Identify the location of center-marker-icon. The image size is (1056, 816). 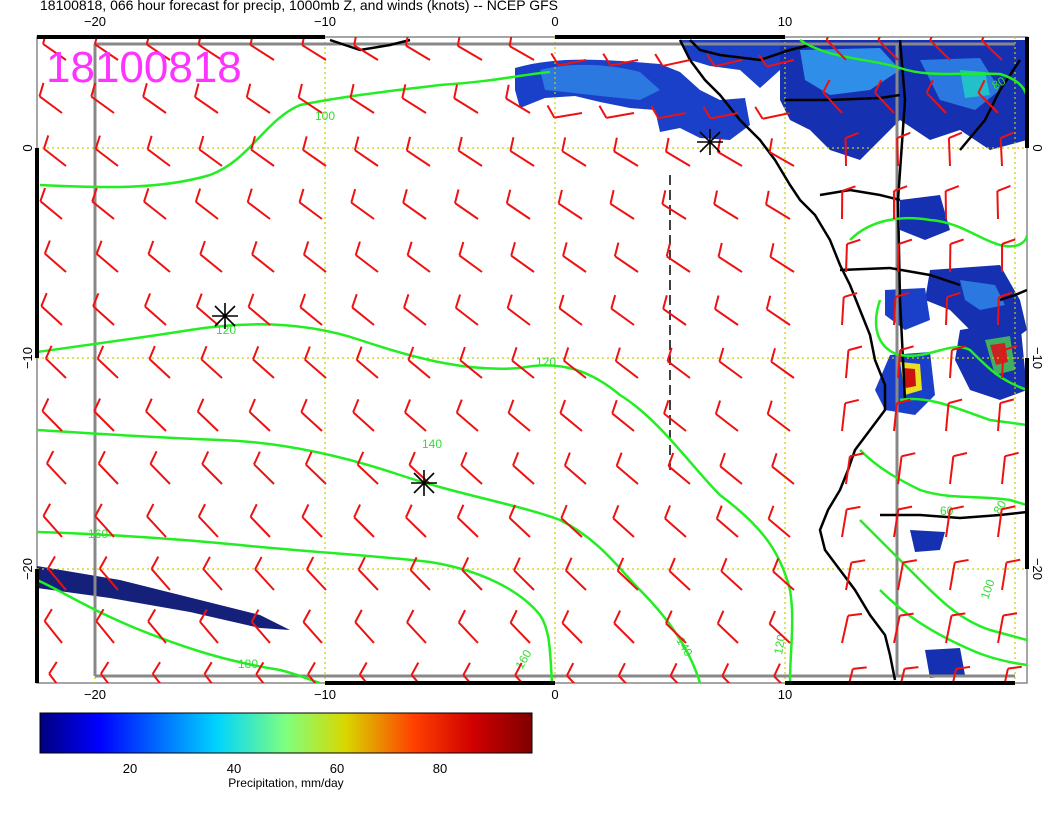
(710, 142).